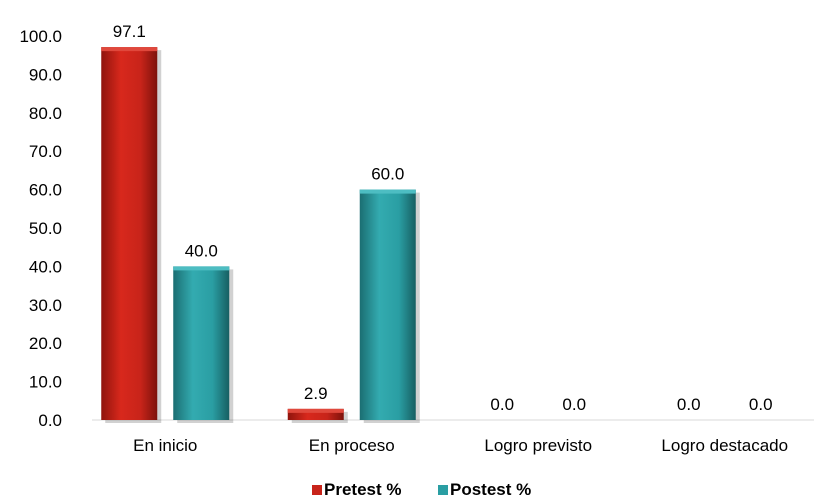 The width and height of the screenshot is (818, 500). Describe the element at coordinates (45, 228) in the screenshot. I see `y-tick-label: 50.0` at that location.